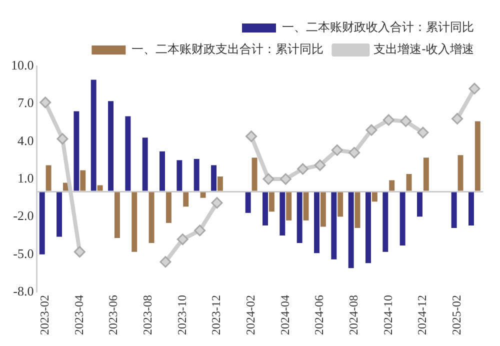 This screenshot has width=500, height=346. What do you see at coordinates (26, 140) in the screenshot?
I see `y-tick-label: 4.0` at bounding box center [26, 140].